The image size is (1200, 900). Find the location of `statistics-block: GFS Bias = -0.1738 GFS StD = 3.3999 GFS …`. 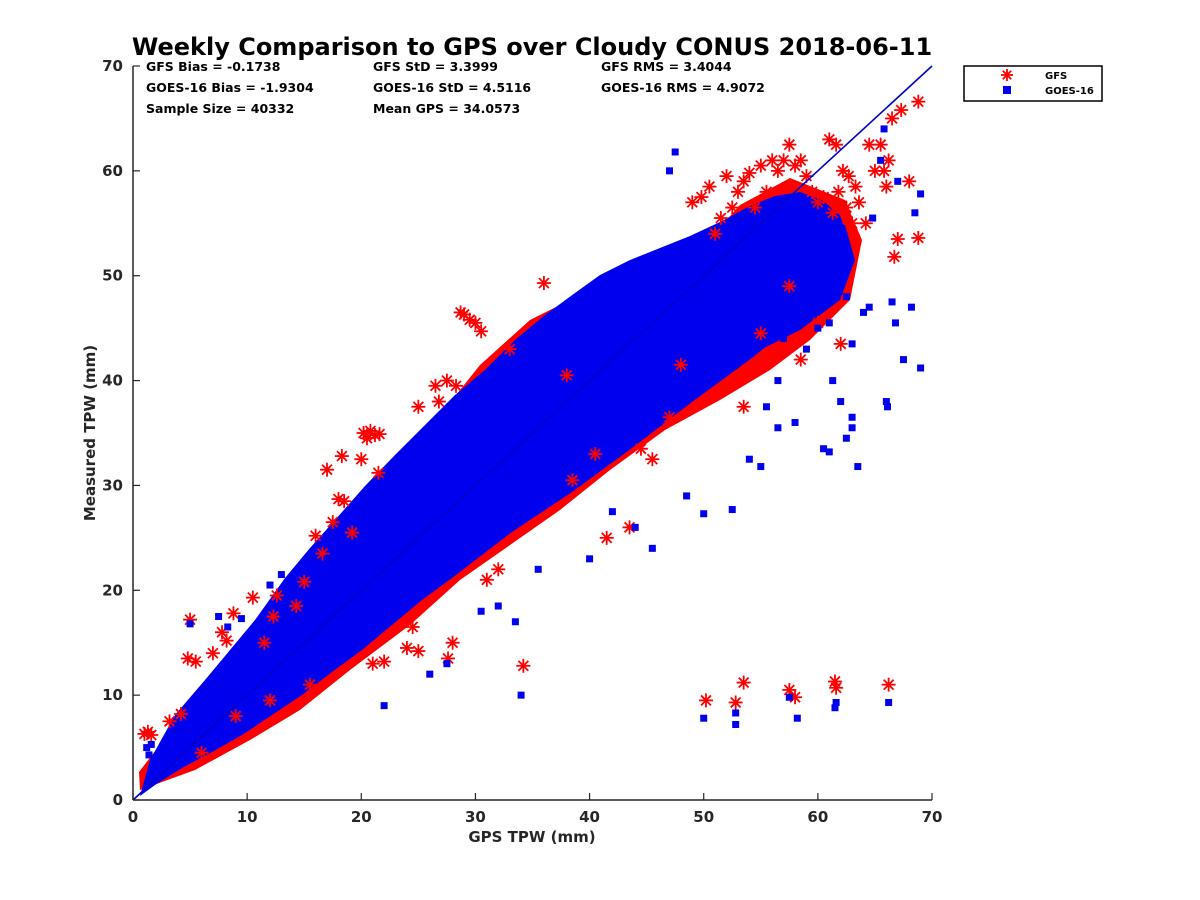

statistics-block: GFS Bias = -0.1738 GFS StD = 3.3999 GFS … is located at coordinates (455, 87).